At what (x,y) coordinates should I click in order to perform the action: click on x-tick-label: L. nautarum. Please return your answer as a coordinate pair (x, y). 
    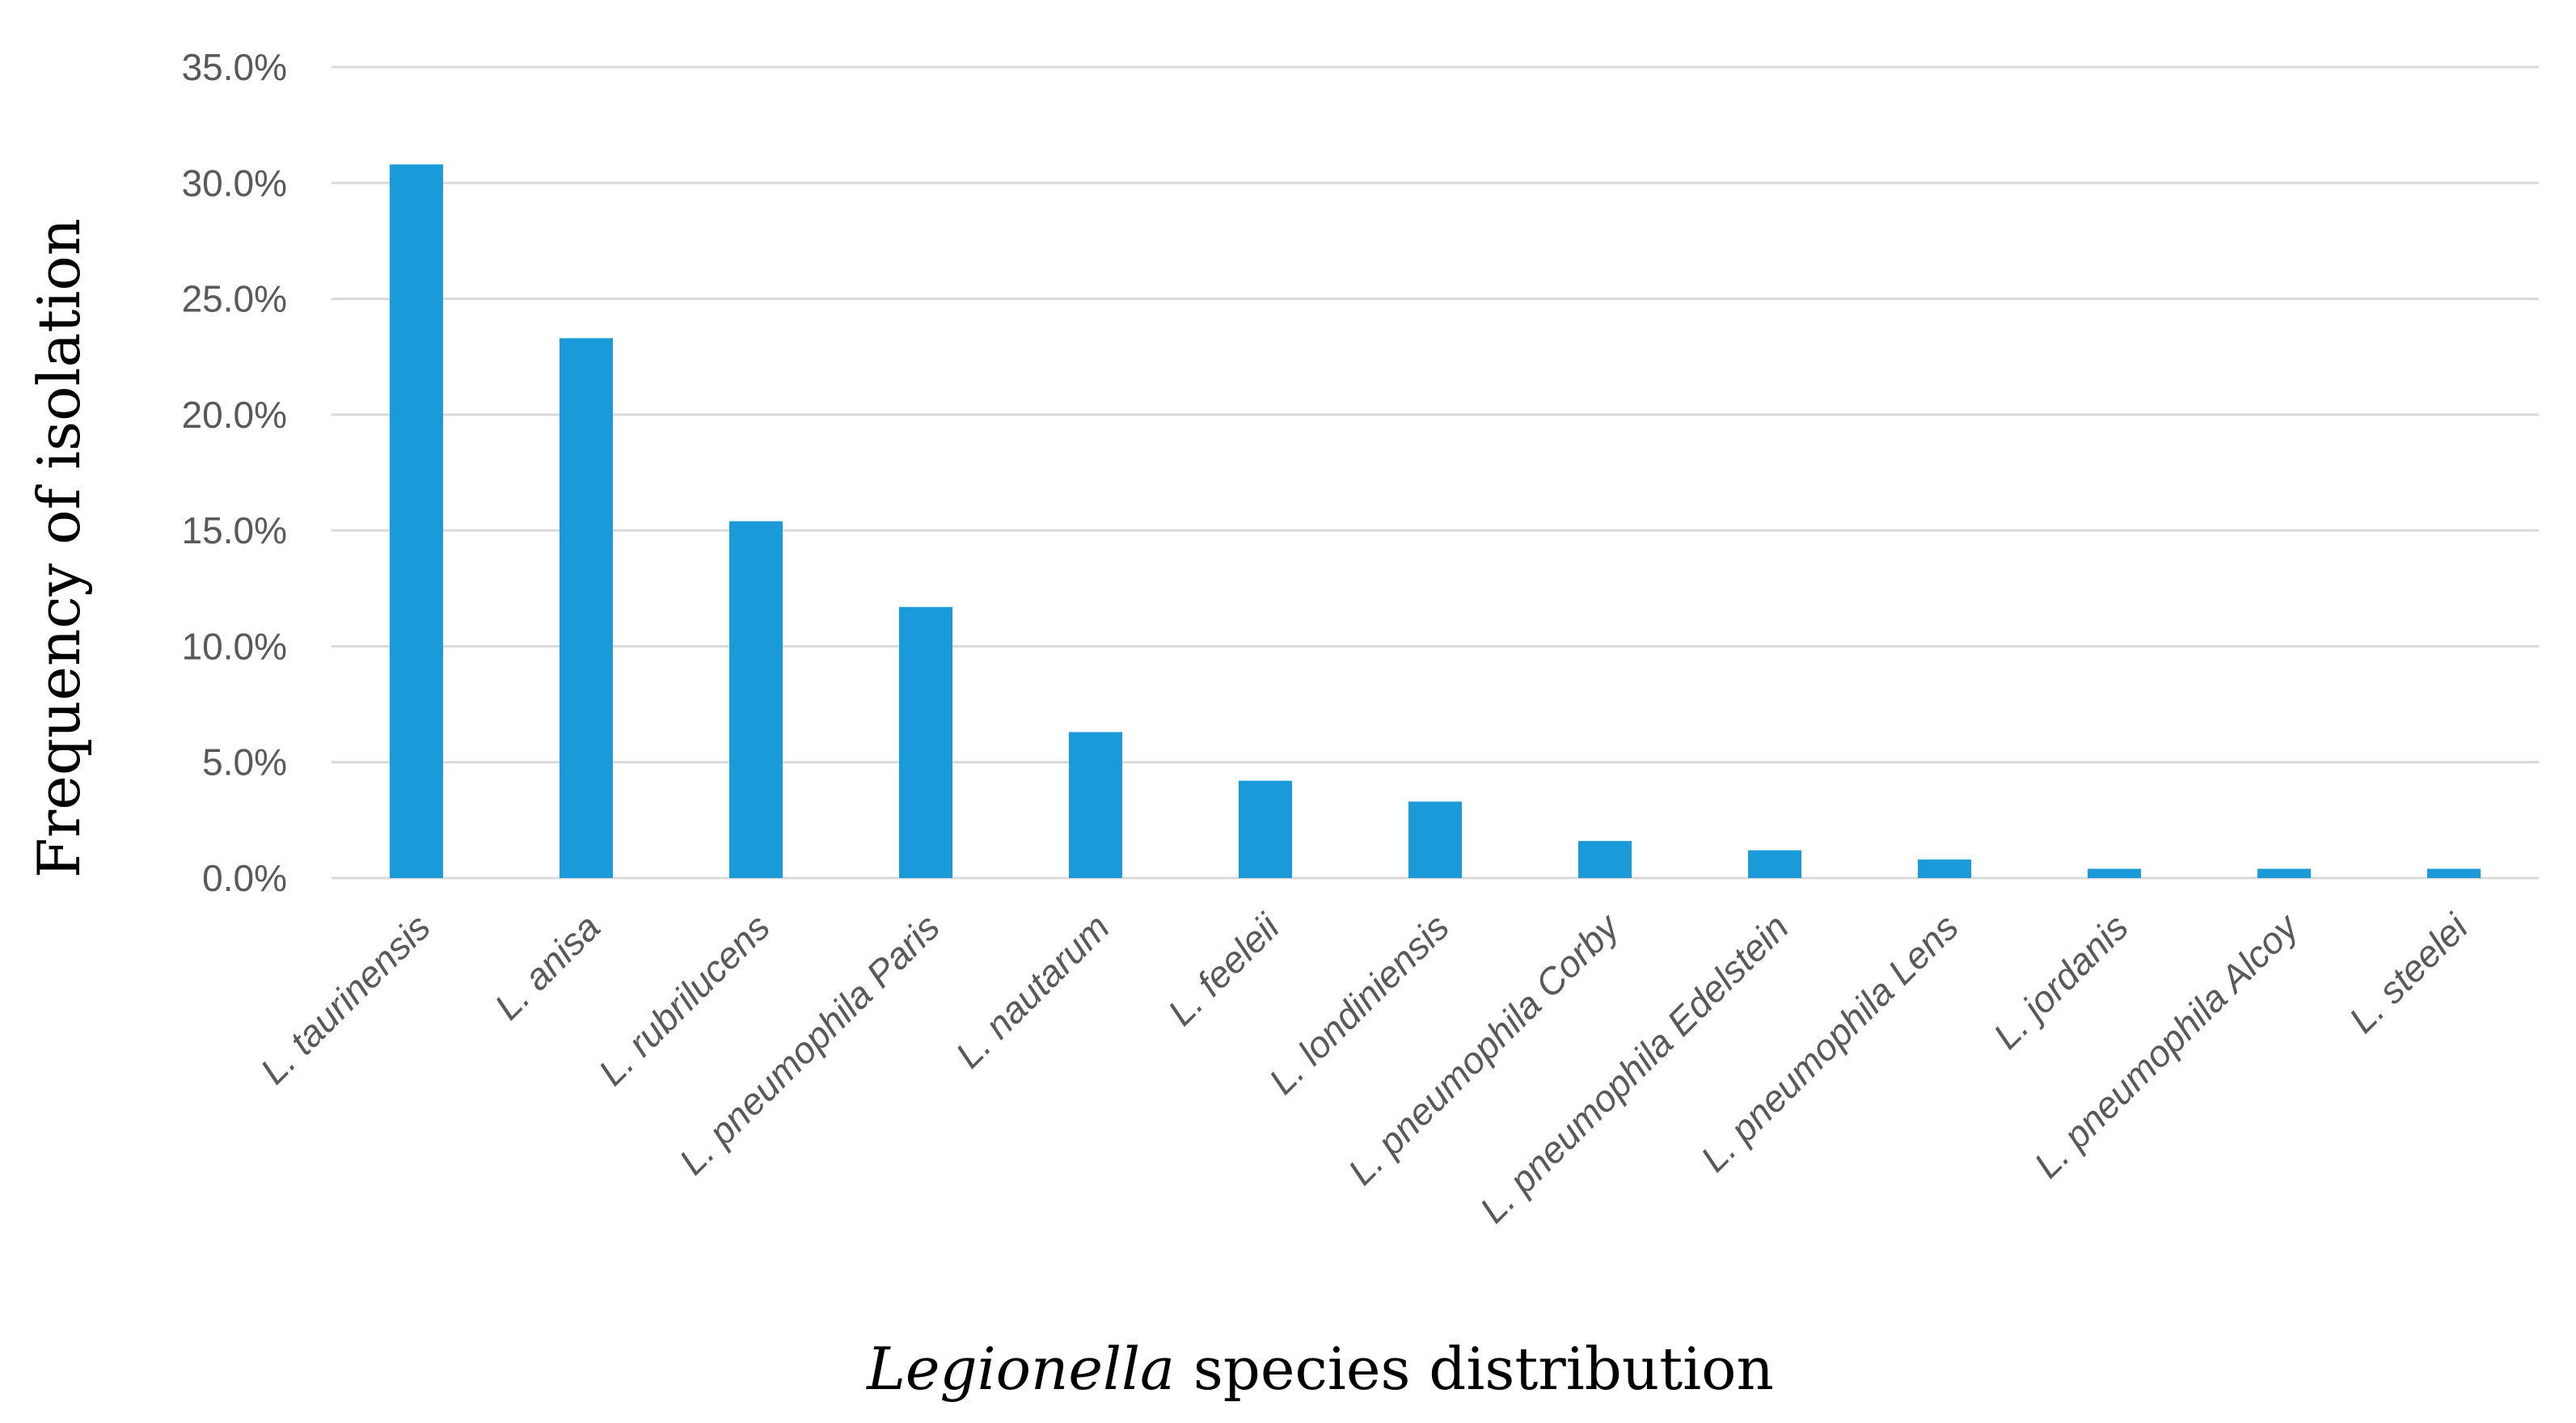
    Looking at the image, I should click on (1032, 990).